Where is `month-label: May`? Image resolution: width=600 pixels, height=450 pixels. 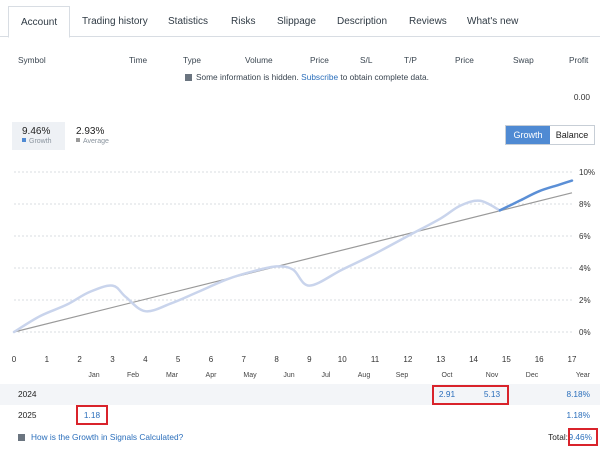
month-label: May is located at coordinates (250, 375).